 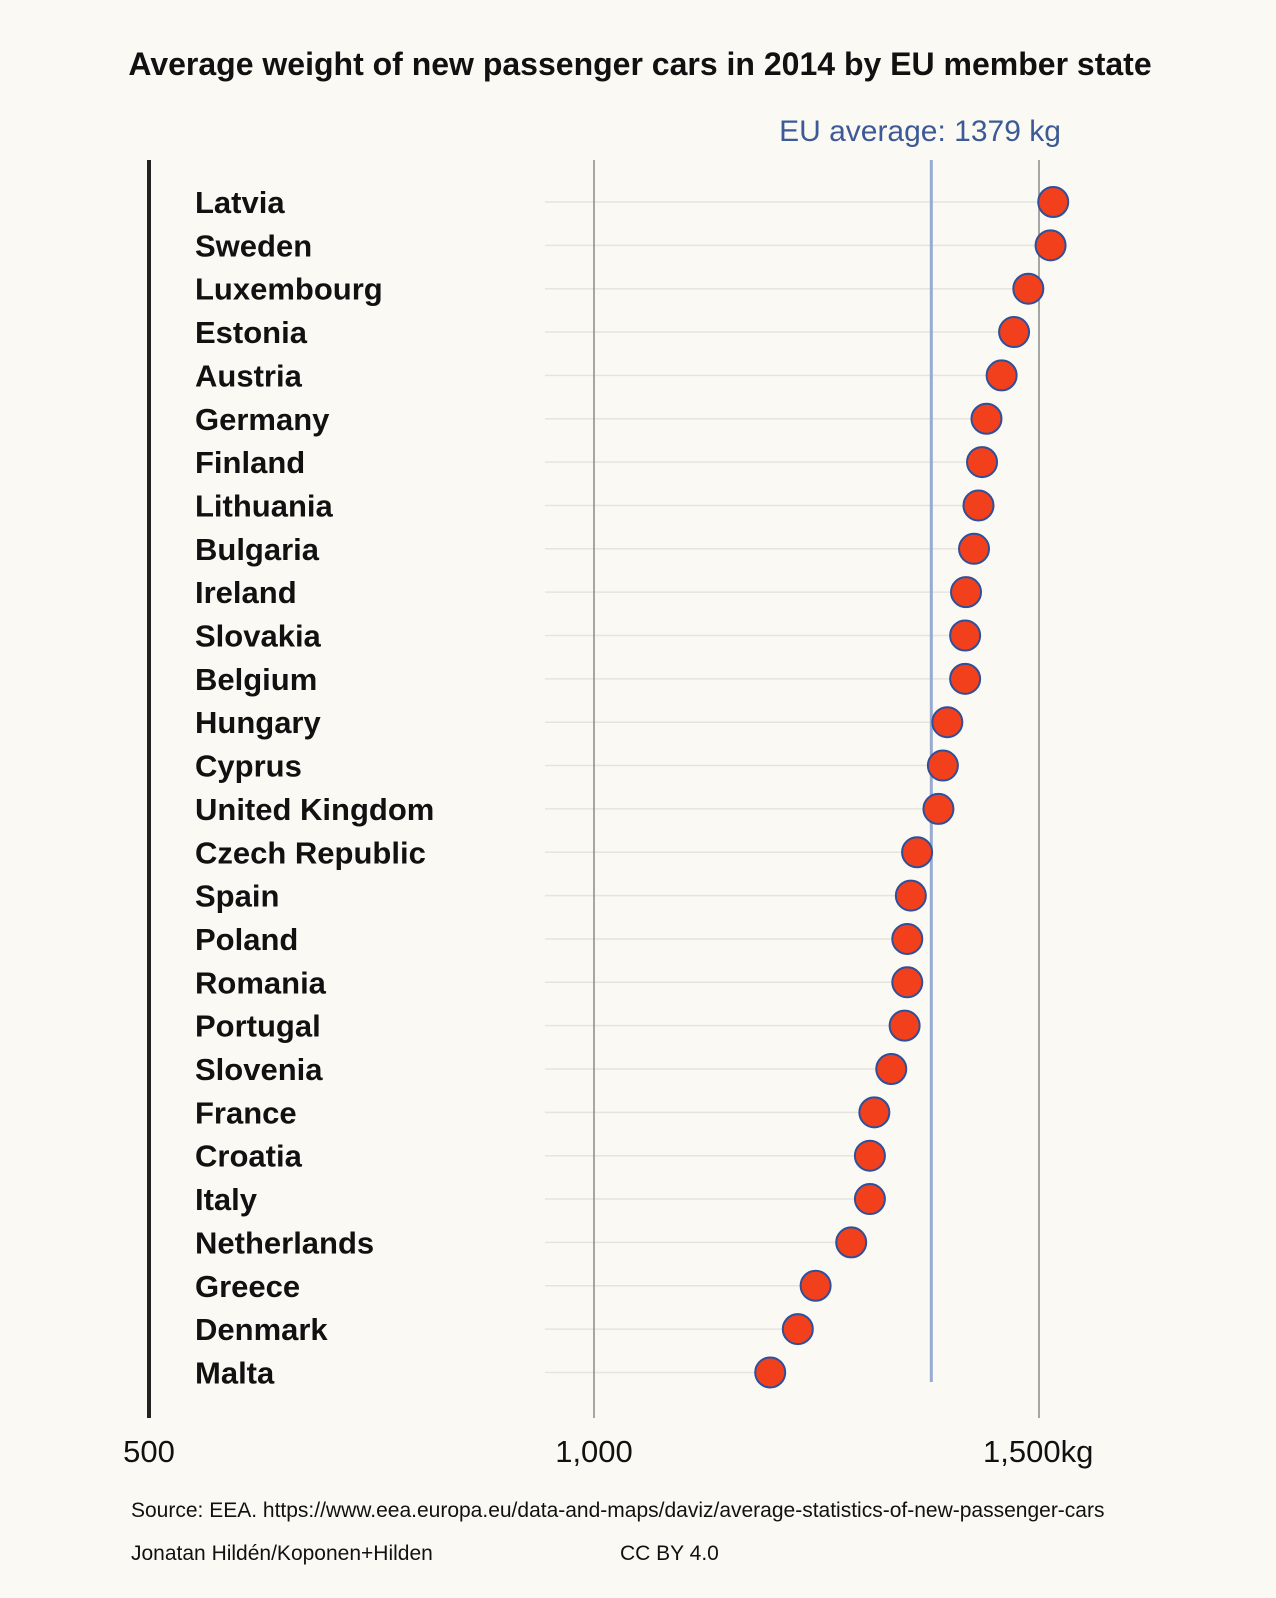 What do you see at coordinates (248, 766) in the screenshot?
I see `country-label: Cyprus` at bounding box center [248, 766].